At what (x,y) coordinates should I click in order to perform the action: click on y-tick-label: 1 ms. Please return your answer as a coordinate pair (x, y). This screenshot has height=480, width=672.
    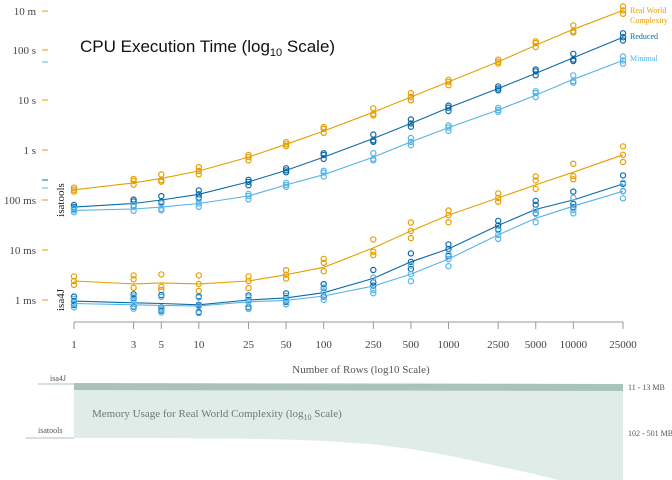
    Looking at the image, I should click on (25, 301).